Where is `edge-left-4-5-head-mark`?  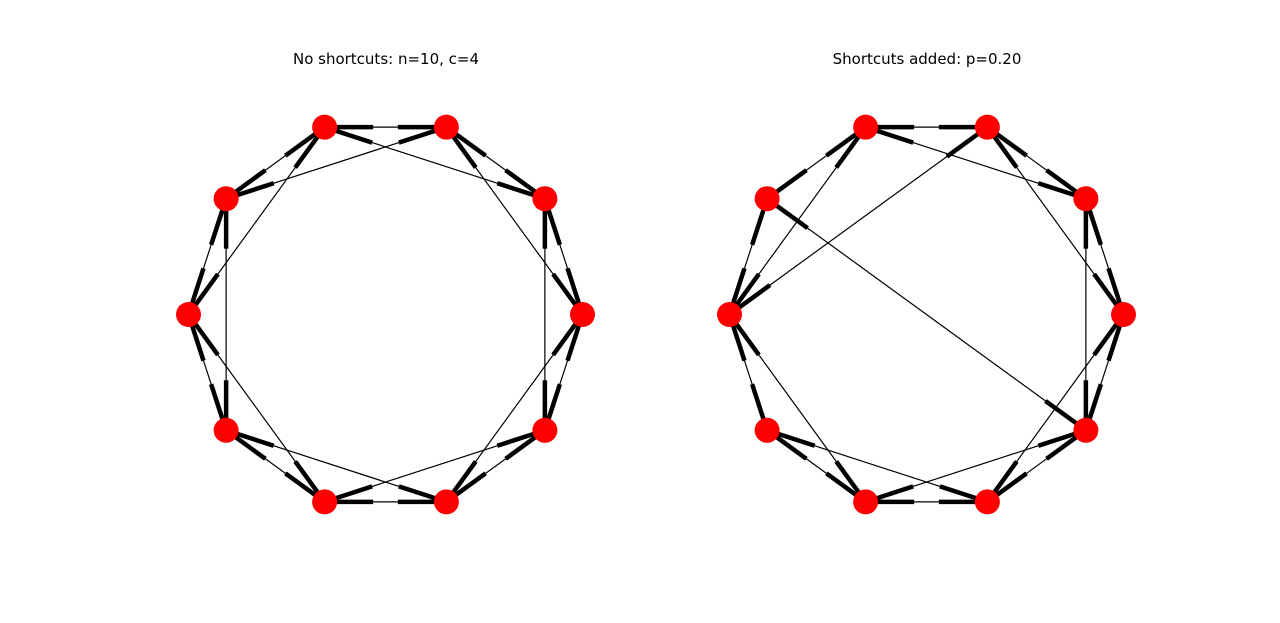 edge-left-4-5-head-mark is located at coordinates (198, 285).